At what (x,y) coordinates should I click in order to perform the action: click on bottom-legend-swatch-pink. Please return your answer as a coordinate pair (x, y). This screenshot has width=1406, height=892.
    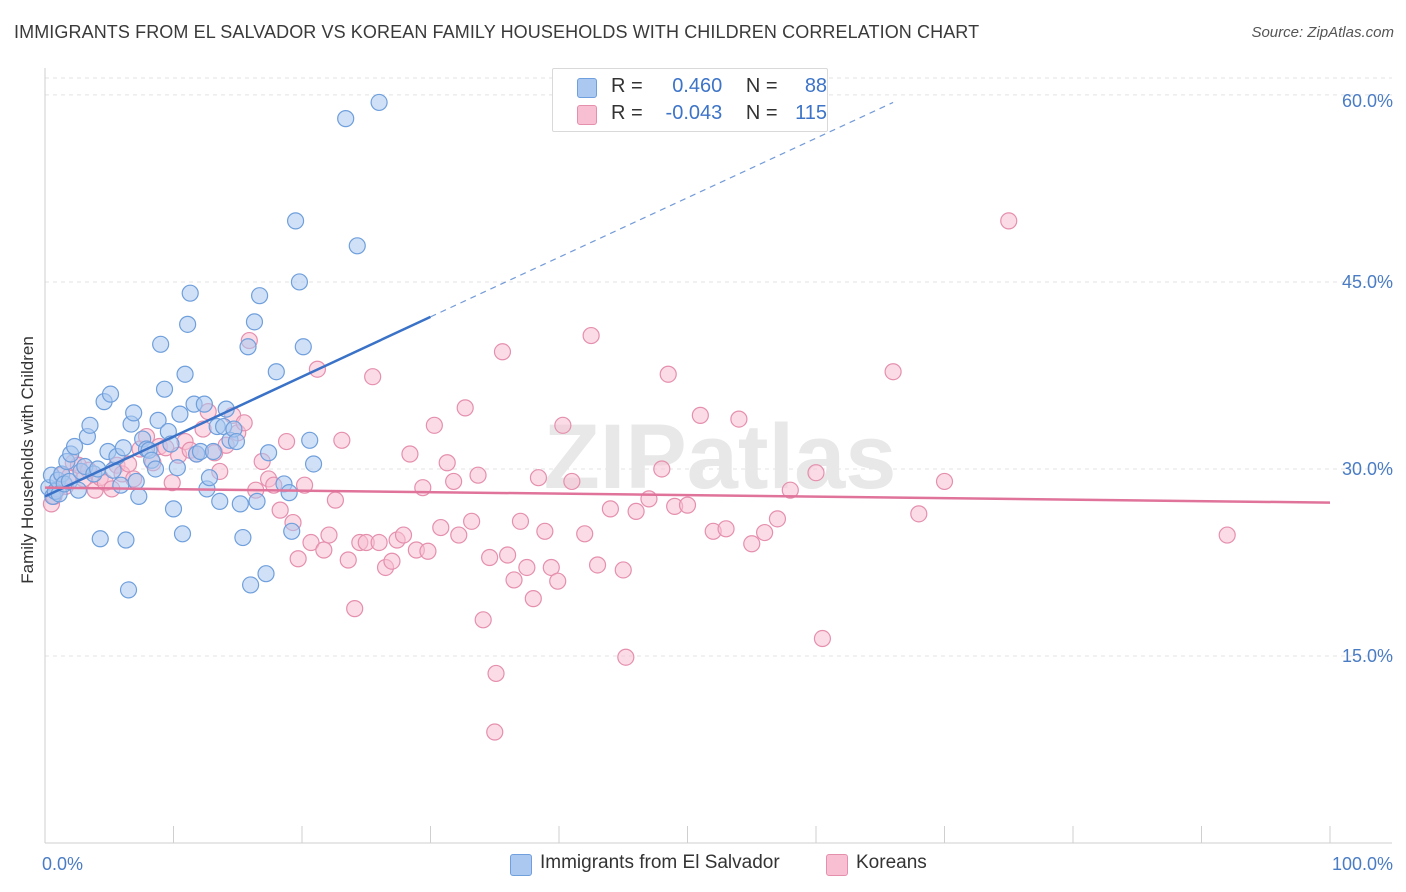
    Looking at the image, I should click on (837, 865).